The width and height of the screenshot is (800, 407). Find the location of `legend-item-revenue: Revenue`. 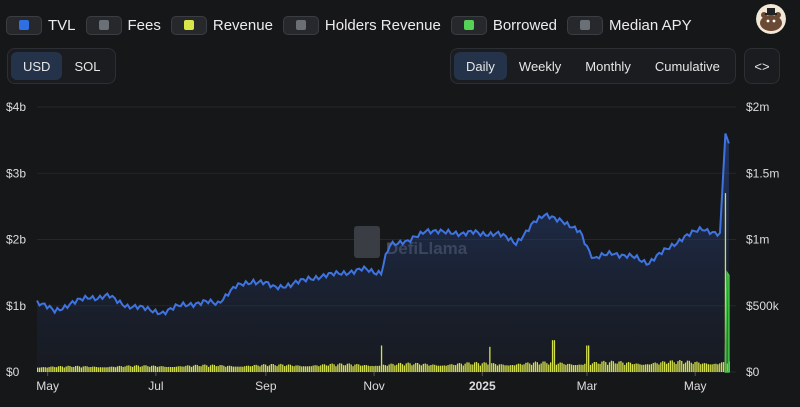

legend-item-revenue: Revenue is located at coordinates (221, 25).